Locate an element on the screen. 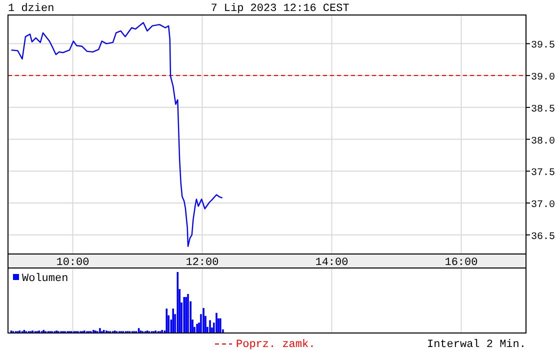  x-tick-label: 10:00 is located at coordinates (73, 263).